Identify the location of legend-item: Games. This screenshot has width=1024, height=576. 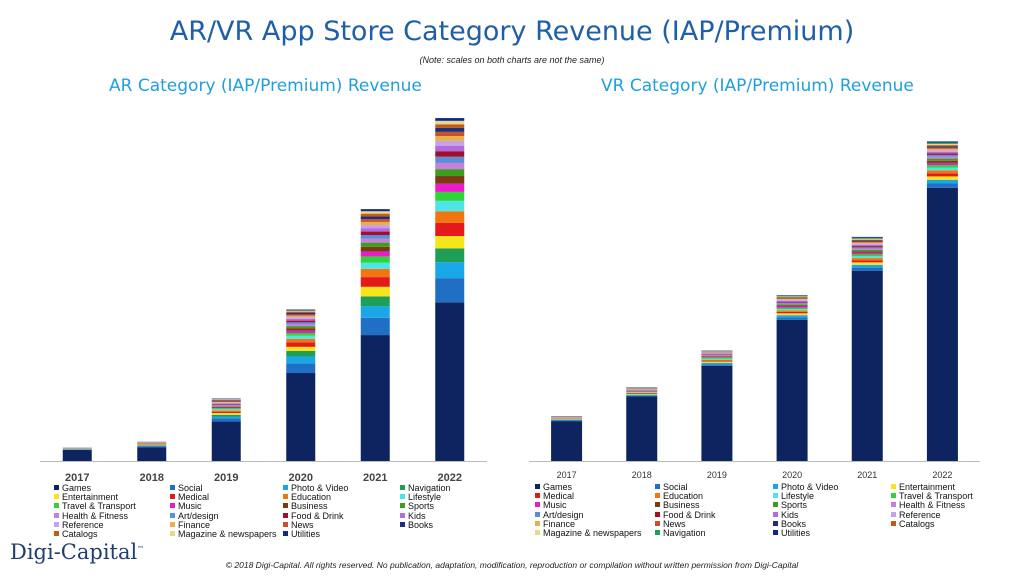
(553, 487).